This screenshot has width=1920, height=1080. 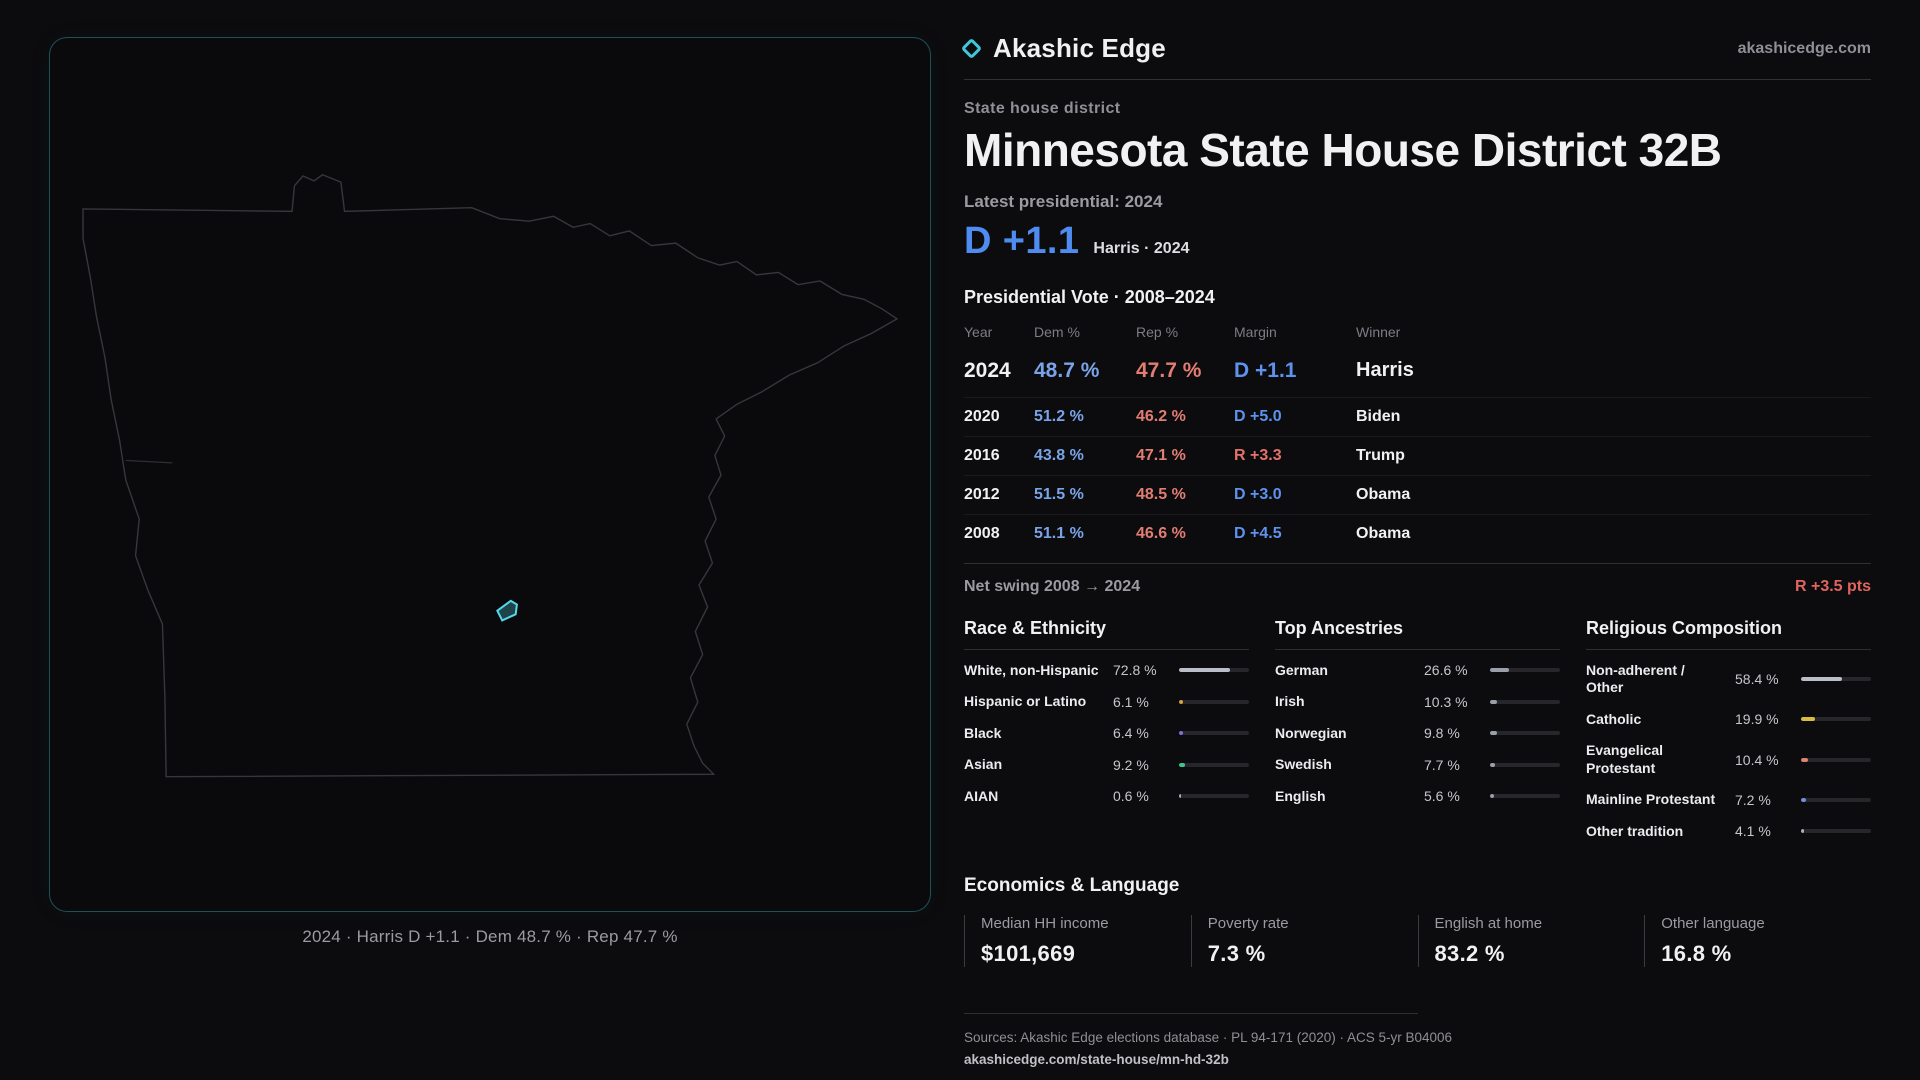 I want to click on demo-value: 4.1 %, so click(x=1753, y=831).